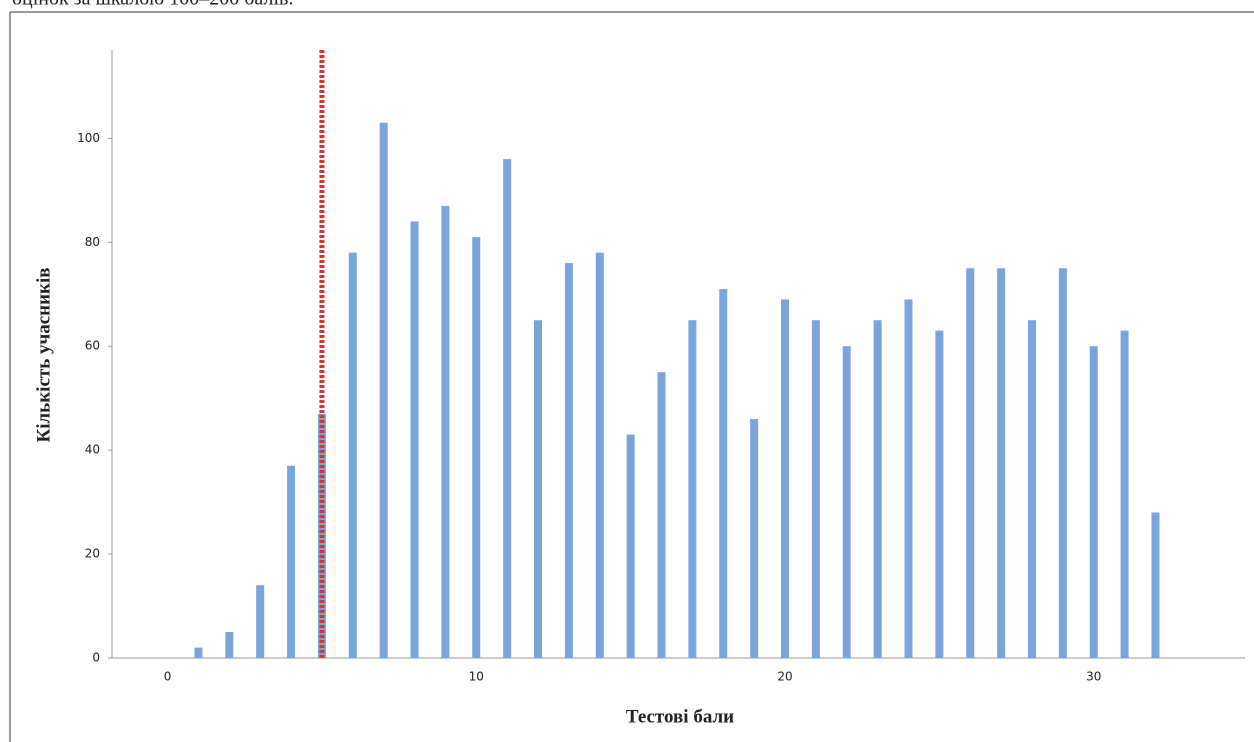  Describe the element at coordinates (92, 450) in the screenshot. I see `y-tick-label: 40` at that location.